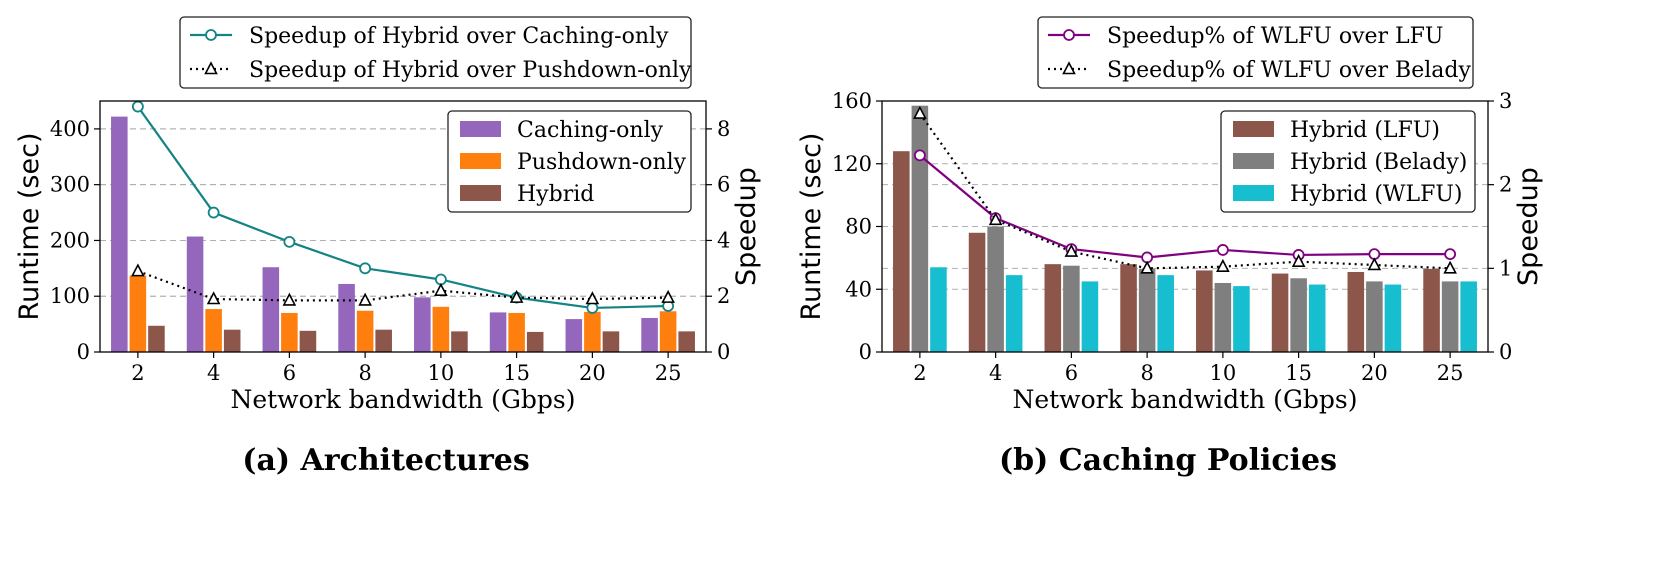  I want to click on y-tick-label: 80, so click(858, 227).